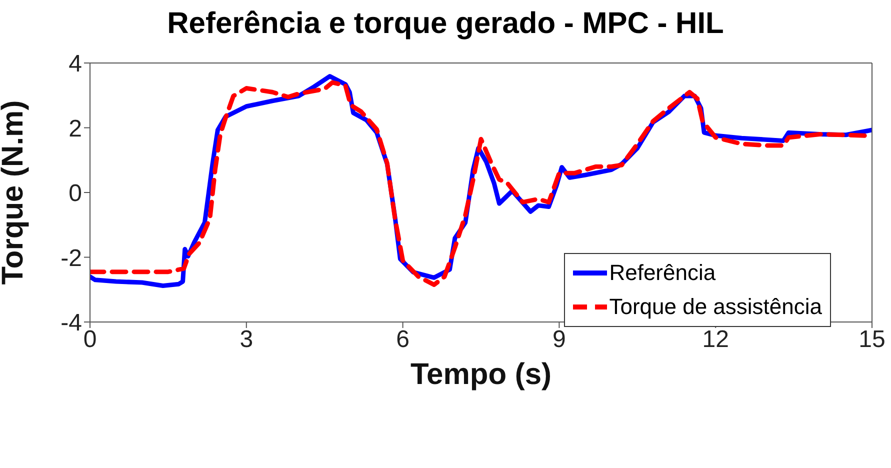 This screenshot has height=468, width=891. I want to click on y-tick-label: 0, so click(75, 194).